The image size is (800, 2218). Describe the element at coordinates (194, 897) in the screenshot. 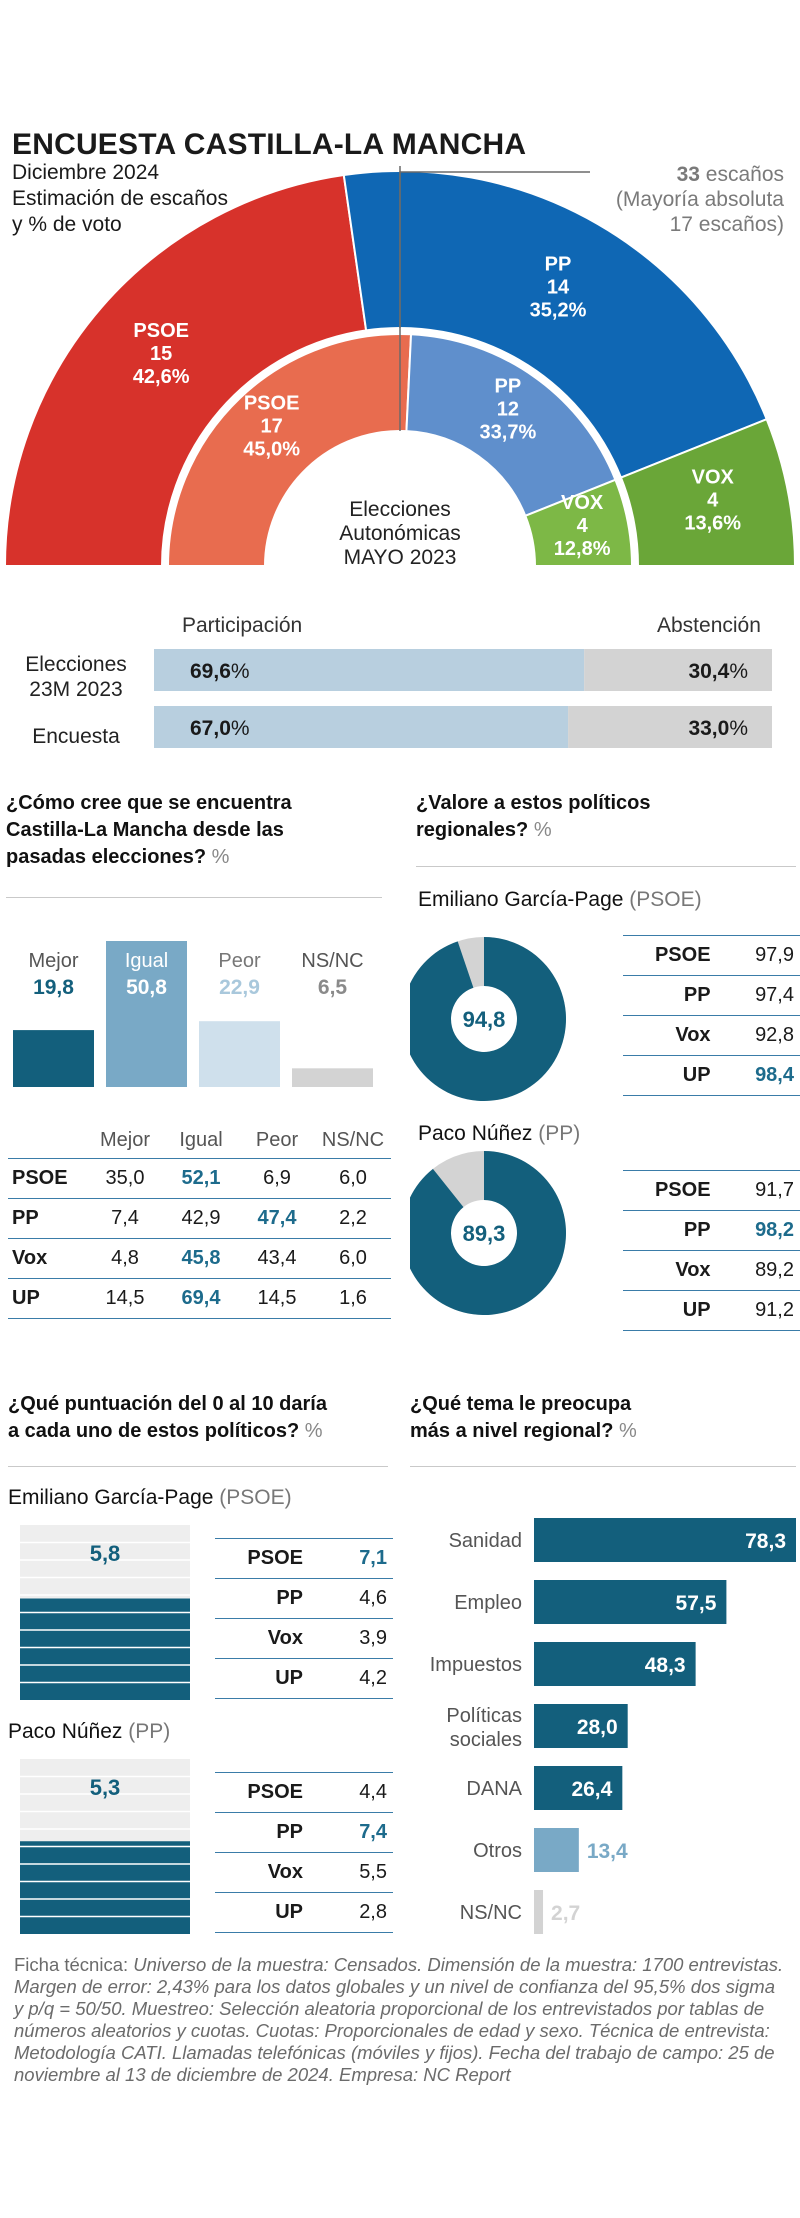

I see `q1-divider` at that location.